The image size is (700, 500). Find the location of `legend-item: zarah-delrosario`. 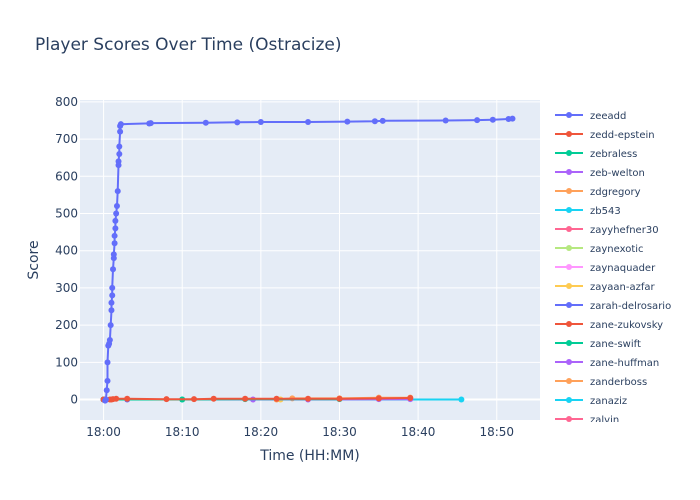

legend-item: zarah-delrosario is located at coordinates (613, 306).